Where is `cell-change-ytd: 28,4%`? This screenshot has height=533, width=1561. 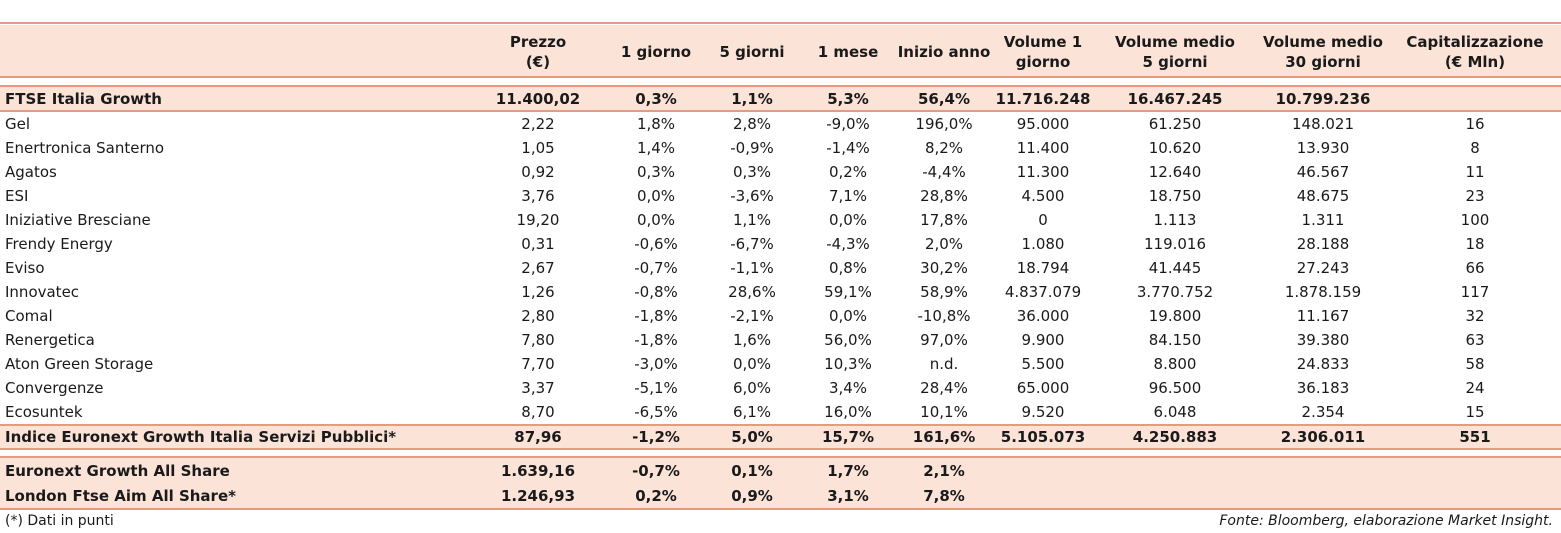 cell-change-ytd: 28,4% is located at coordinates (944, 388).